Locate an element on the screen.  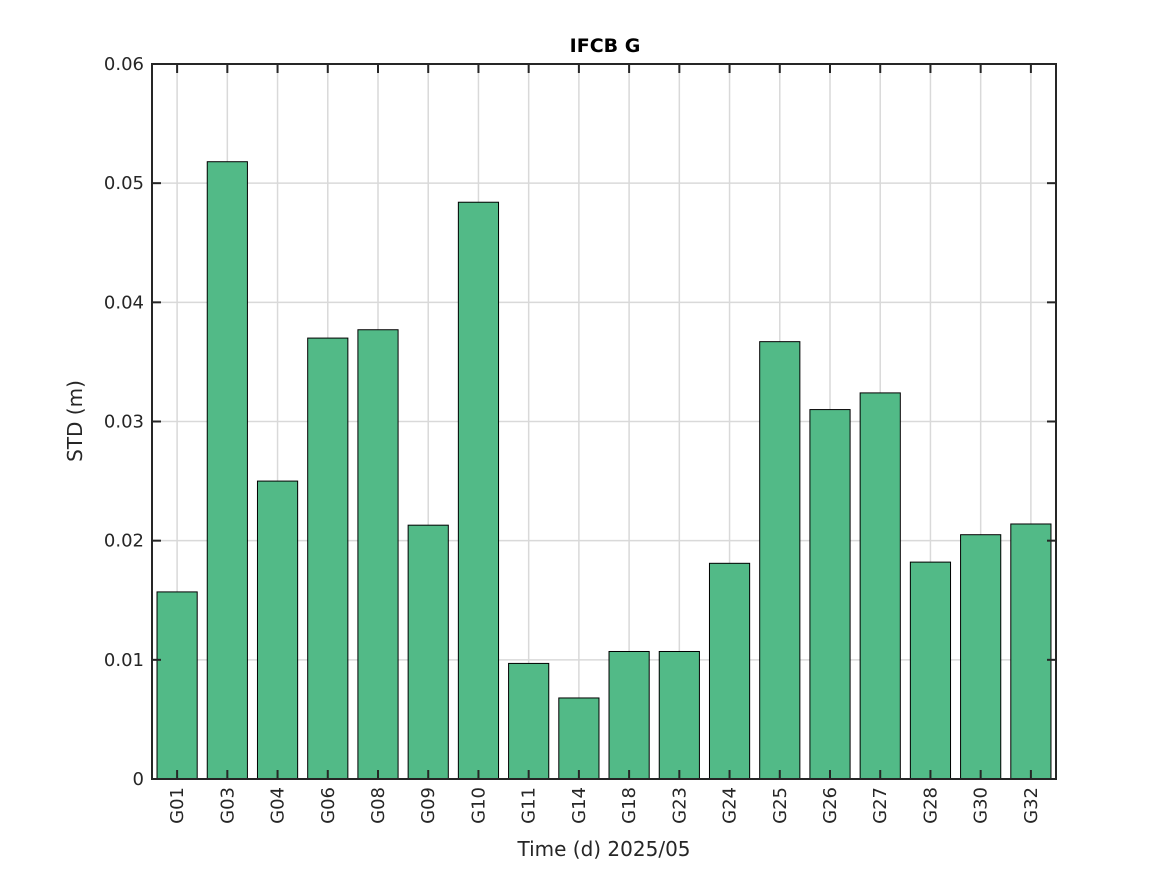
x-tick-label: G09 is located at coordinates (428, 805).